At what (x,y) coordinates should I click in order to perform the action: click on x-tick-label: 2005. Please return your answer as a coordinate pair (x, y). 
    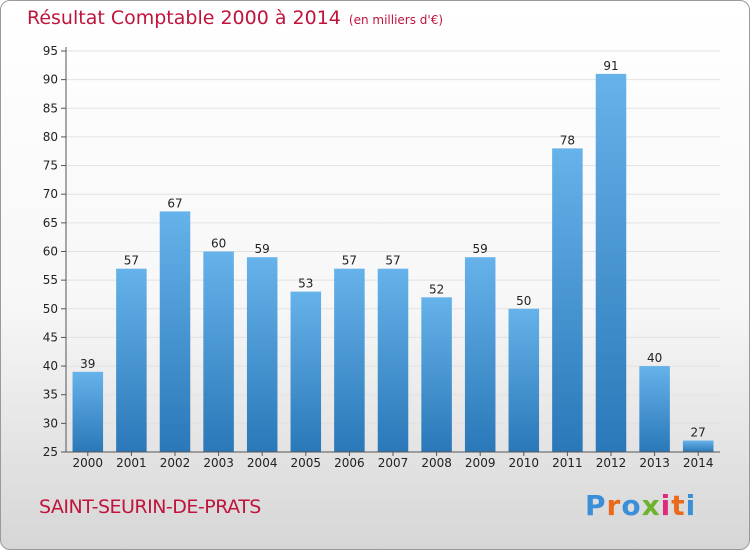
    Looking at the image, I should click on (306, 463).